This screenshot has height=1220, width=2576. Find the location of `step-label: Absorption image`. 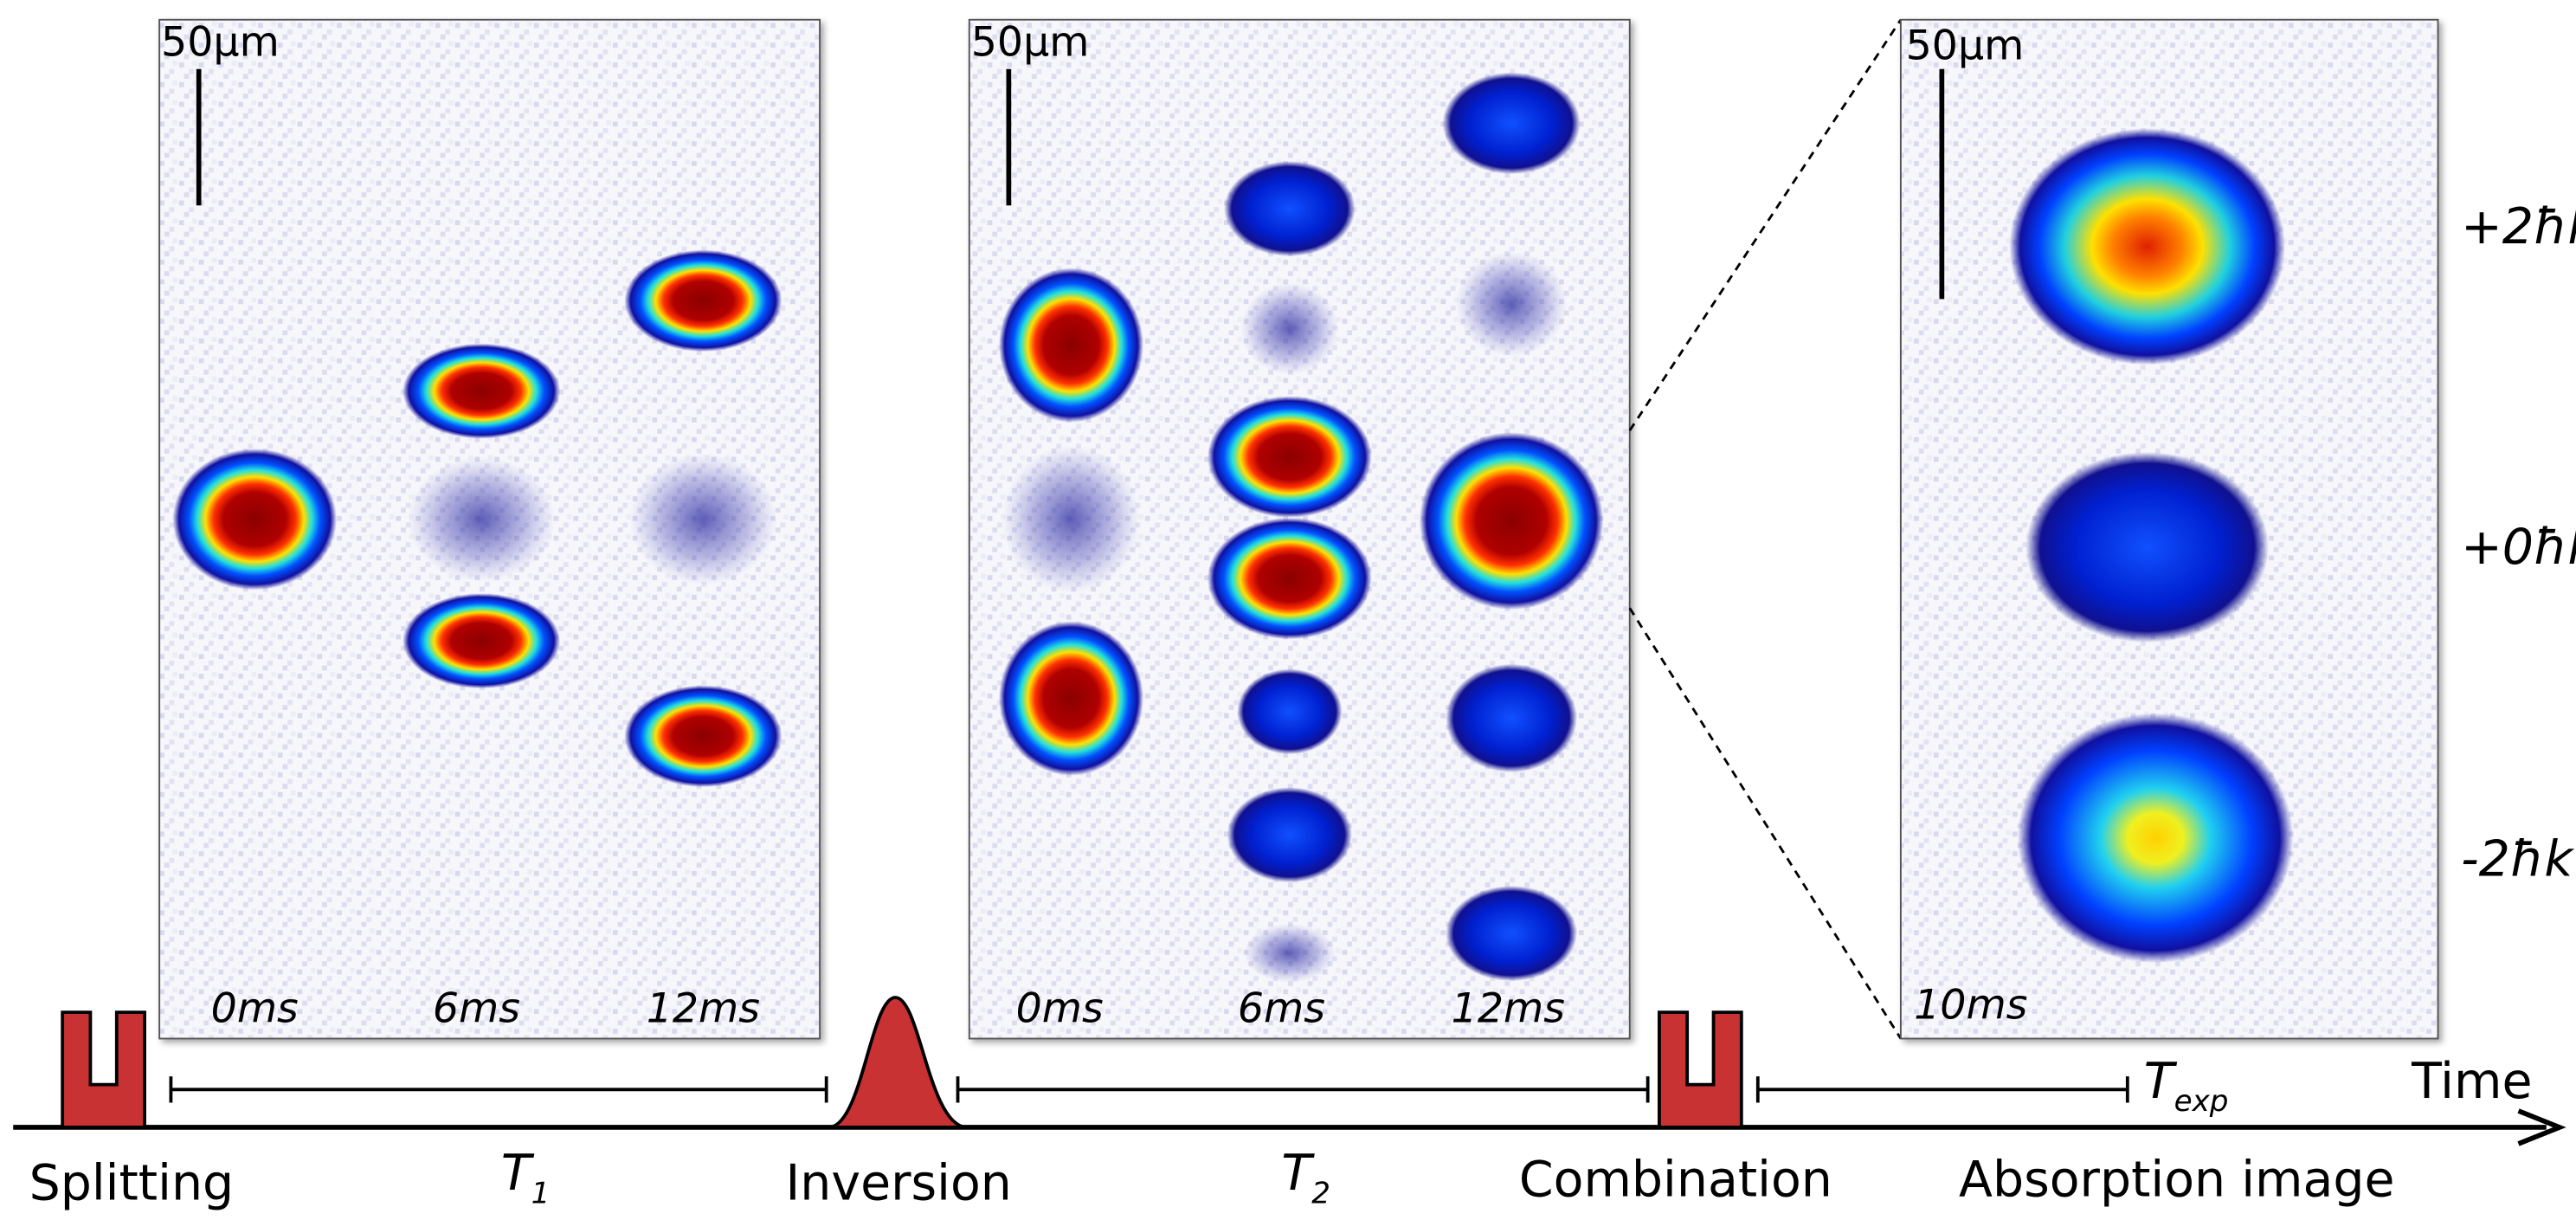

step-label: Absorption image is located at coordinates (2177, 1180).